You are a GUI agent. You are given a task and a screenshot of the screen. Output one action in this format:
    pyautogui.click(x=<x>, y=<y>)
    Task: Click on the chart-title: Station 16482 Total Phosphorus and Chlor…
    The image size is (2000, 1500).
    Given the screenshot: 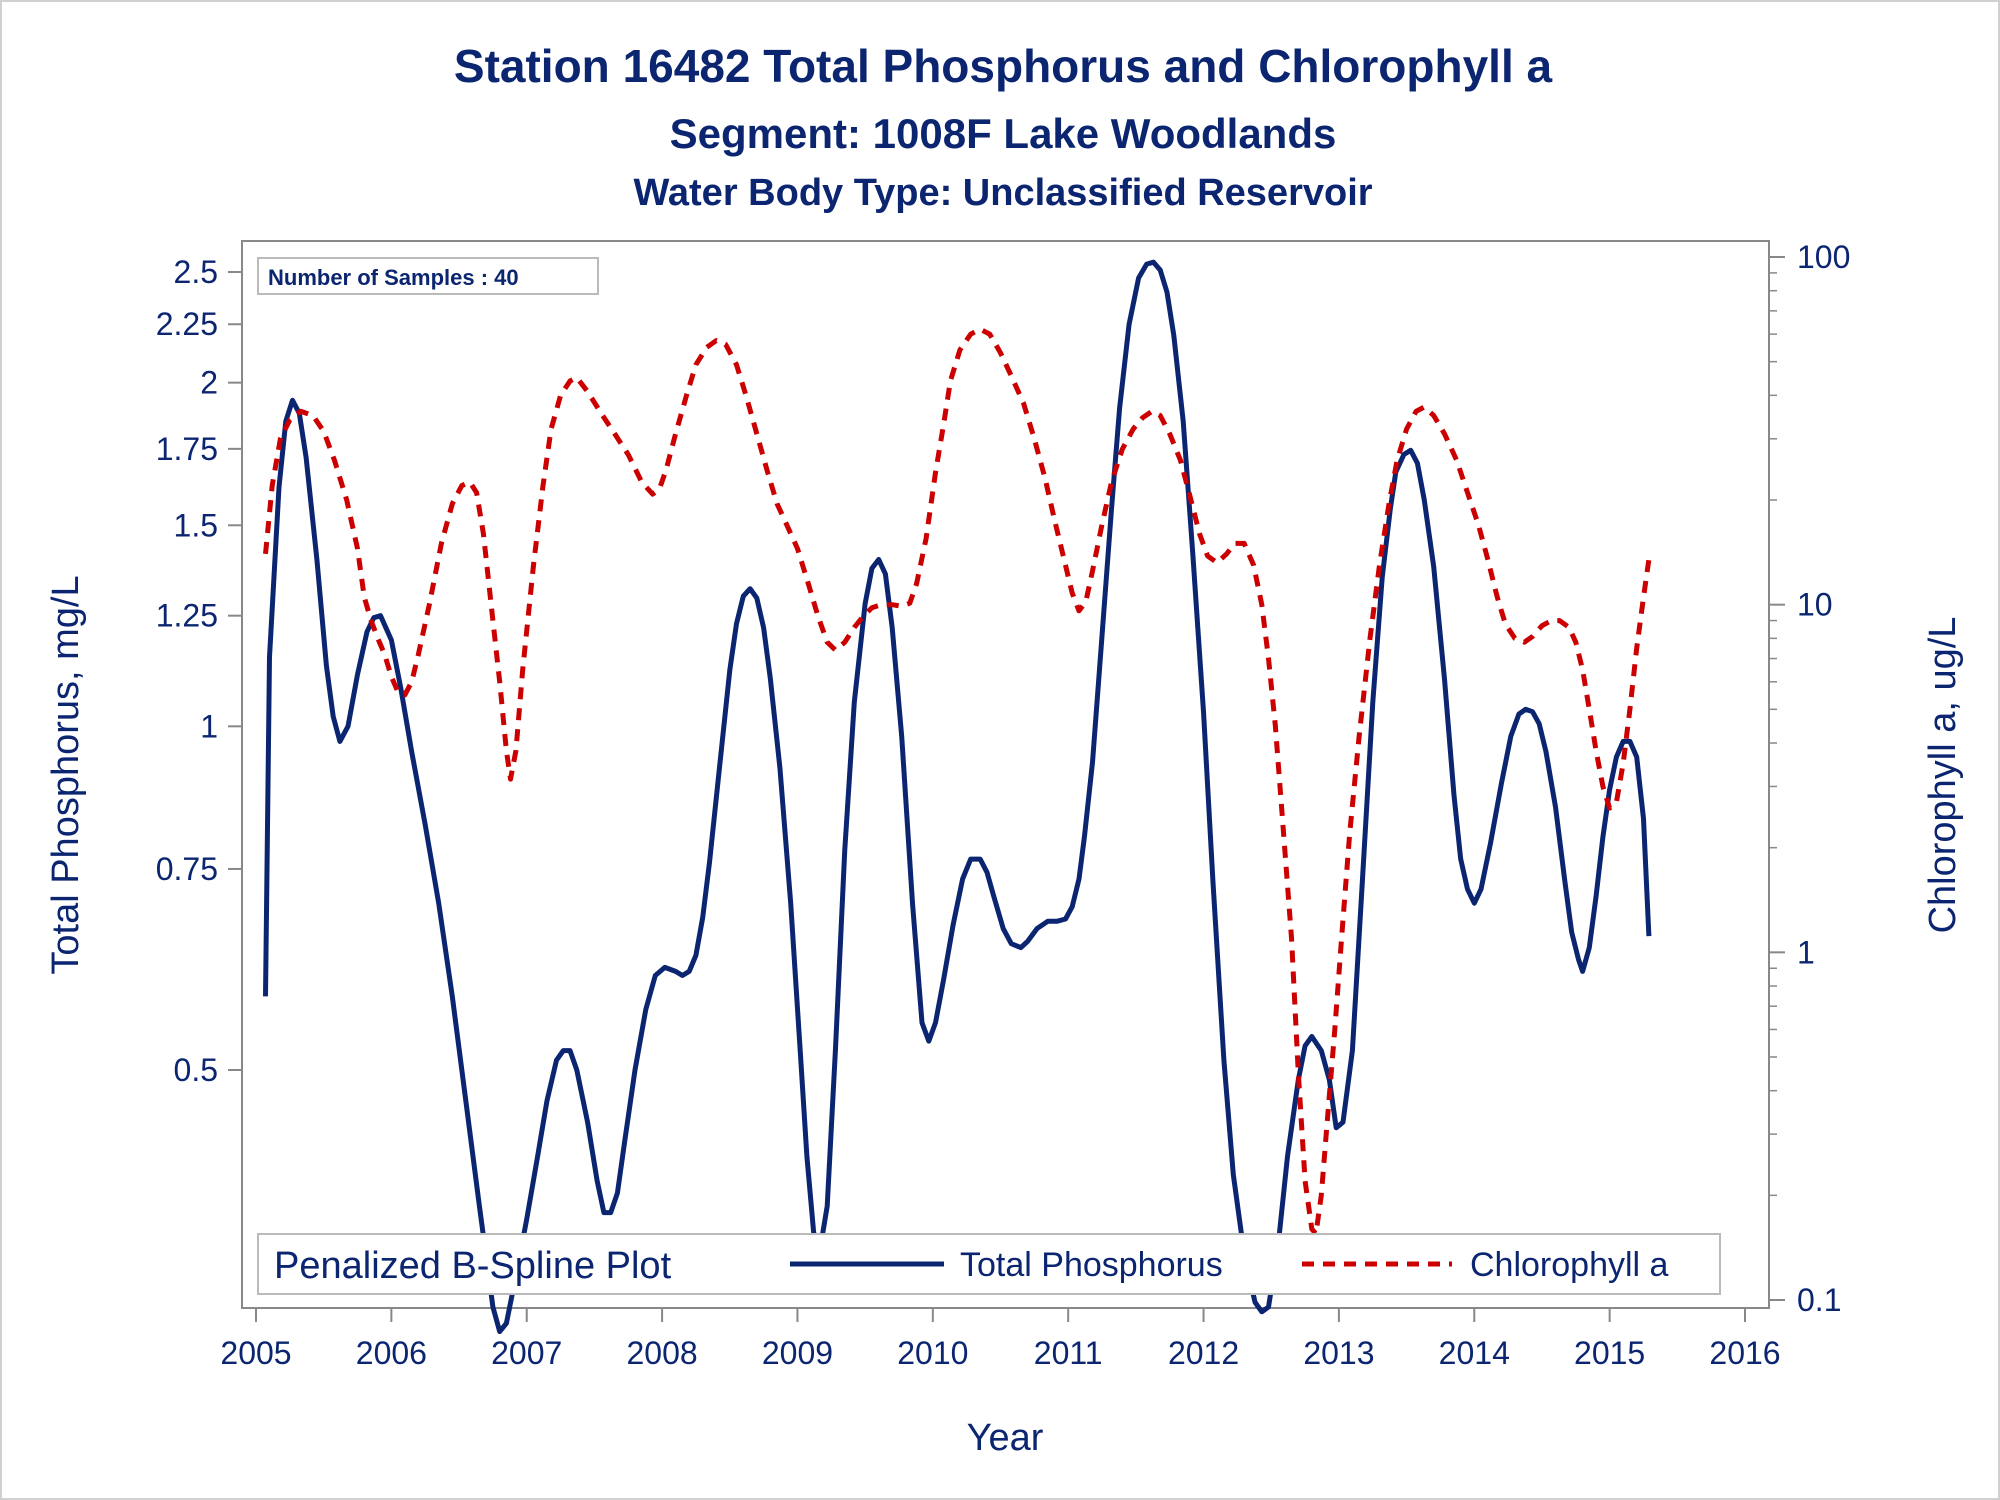 What is the action you would take?
    pyautogui.click(x=1003, y=66)
    